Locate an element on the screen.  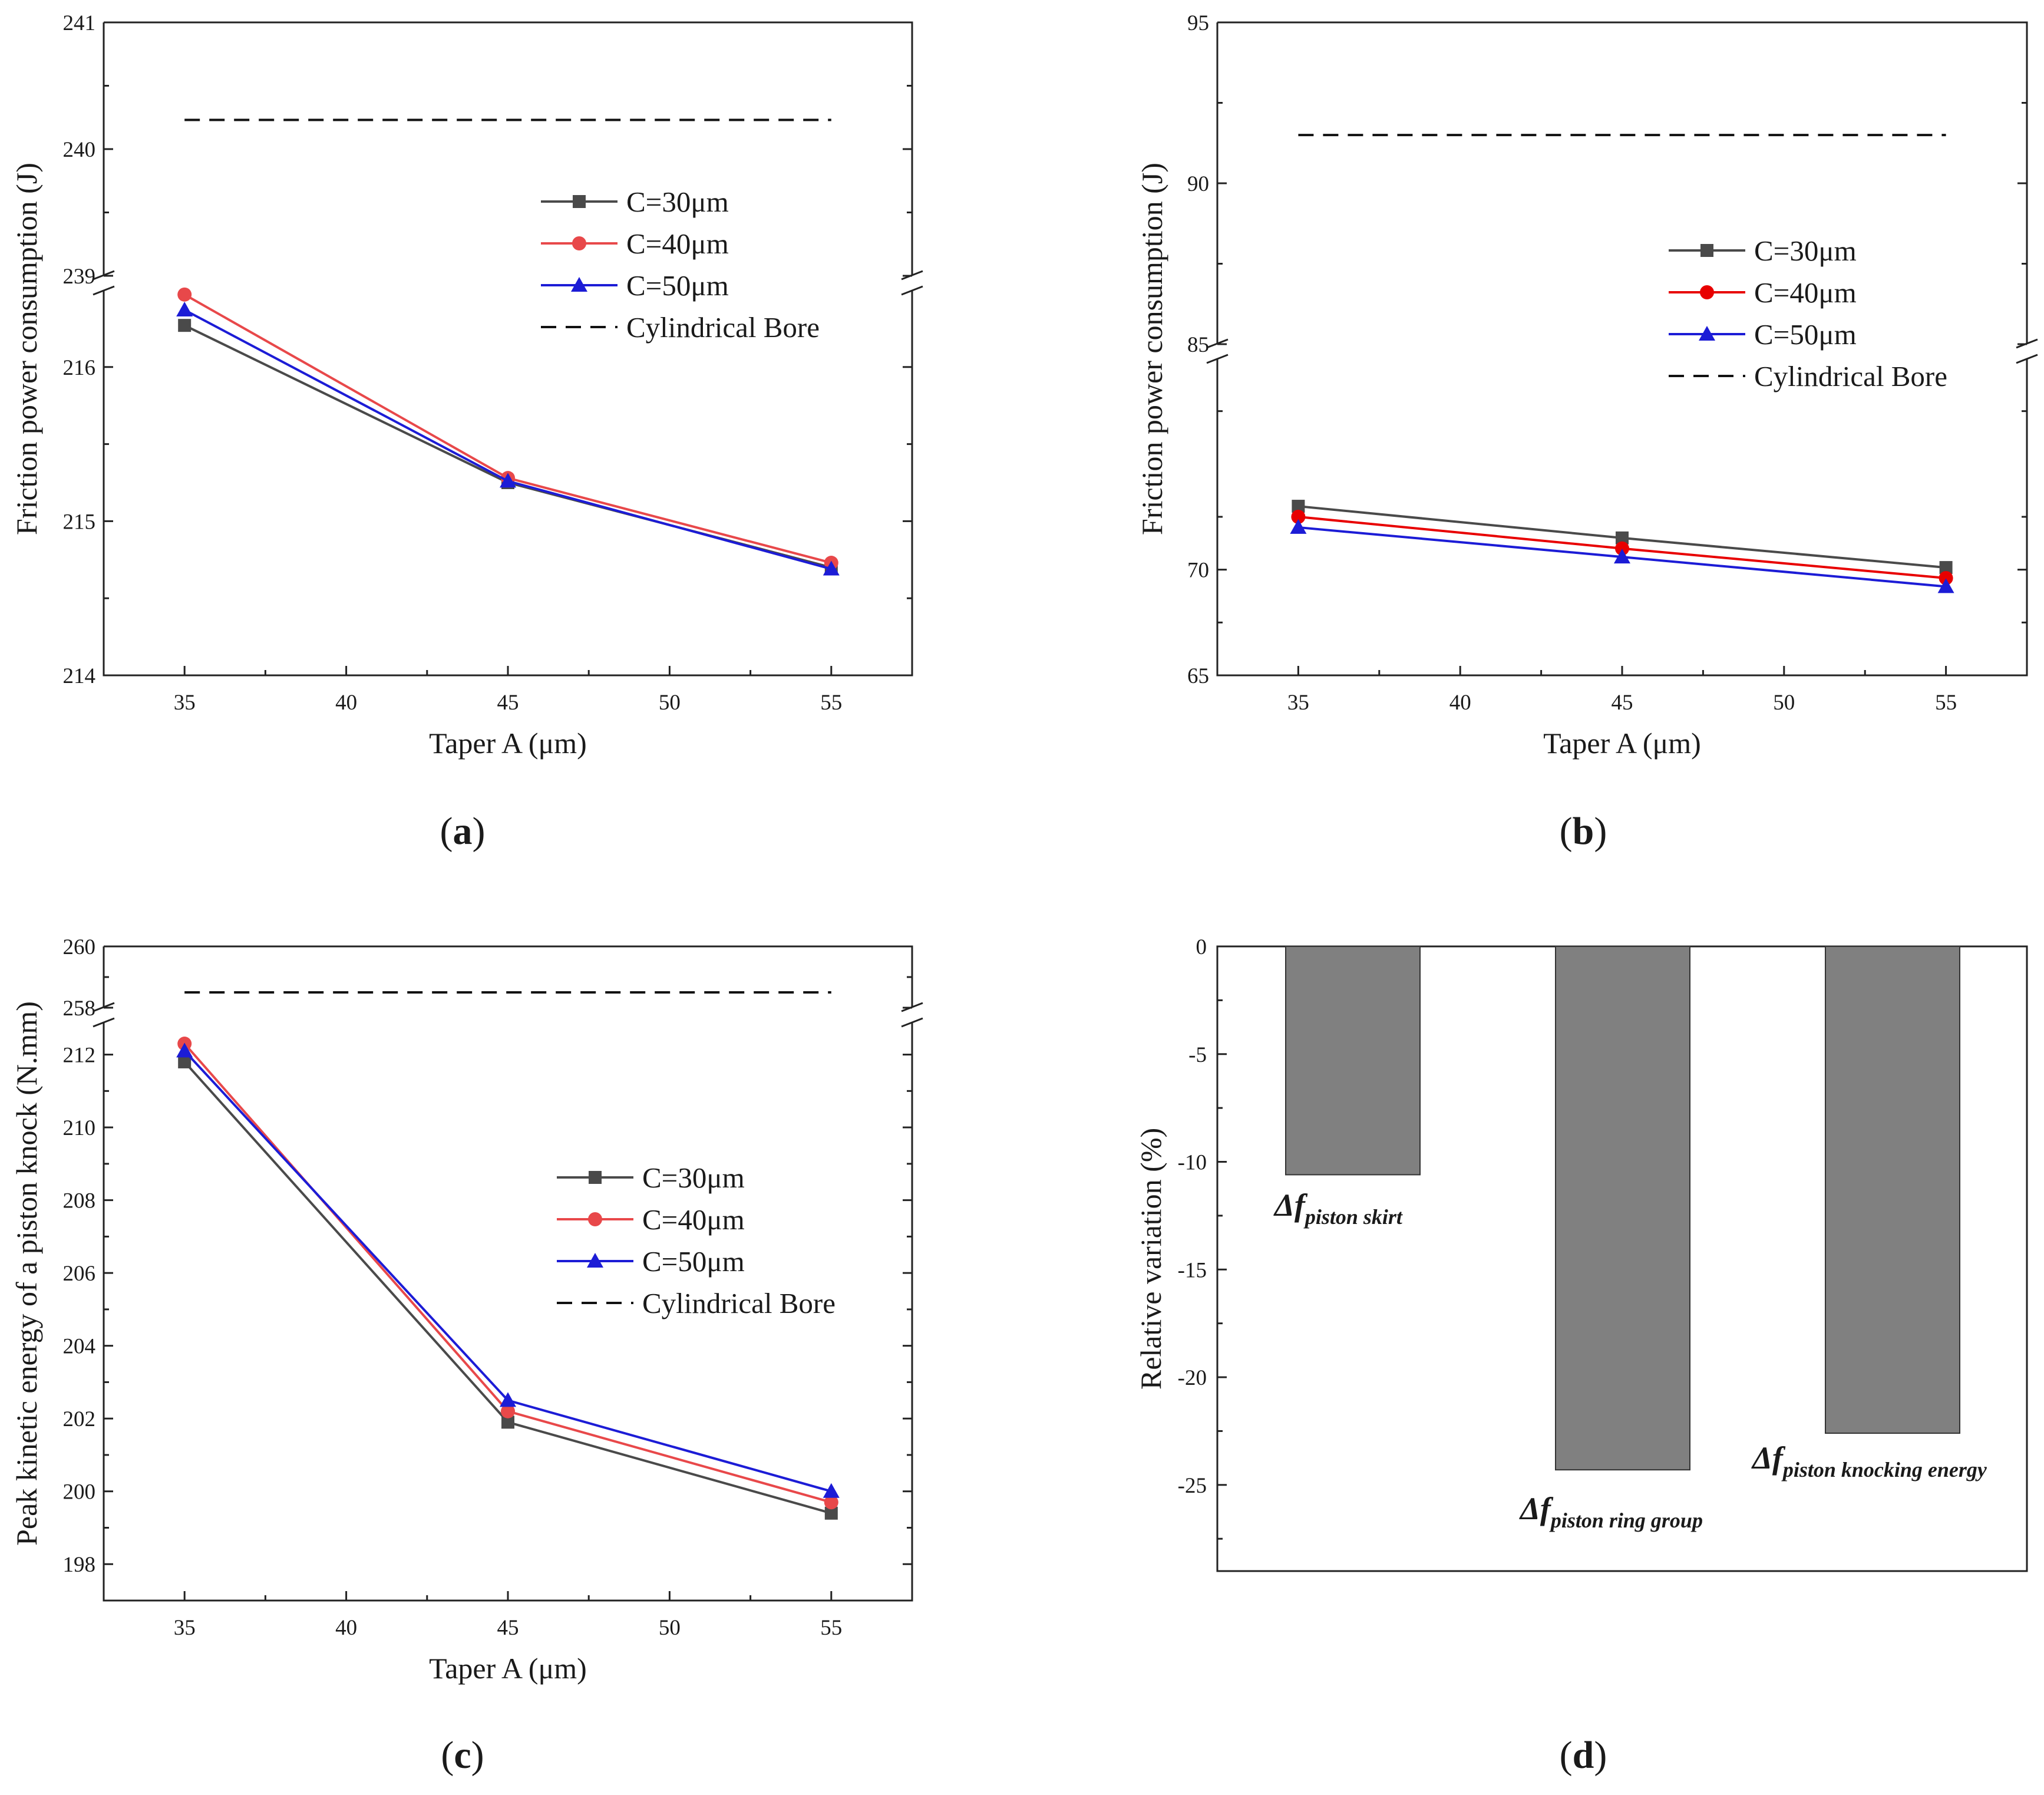
y-tick-label: -10 is located at coordinates (1192, 1163).